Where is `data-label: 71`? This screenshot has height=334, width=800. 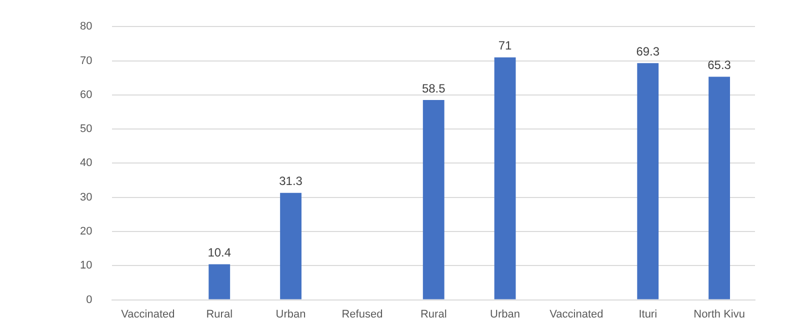 data-label: 71 is located at coordinates (505, 45).